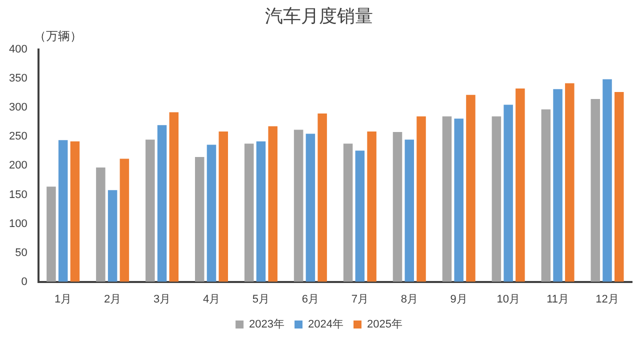  What do you see at coordinates (162, 299) in the screenshot?
I see `x-tick-label: 3月` at bounding box center [162, 299].